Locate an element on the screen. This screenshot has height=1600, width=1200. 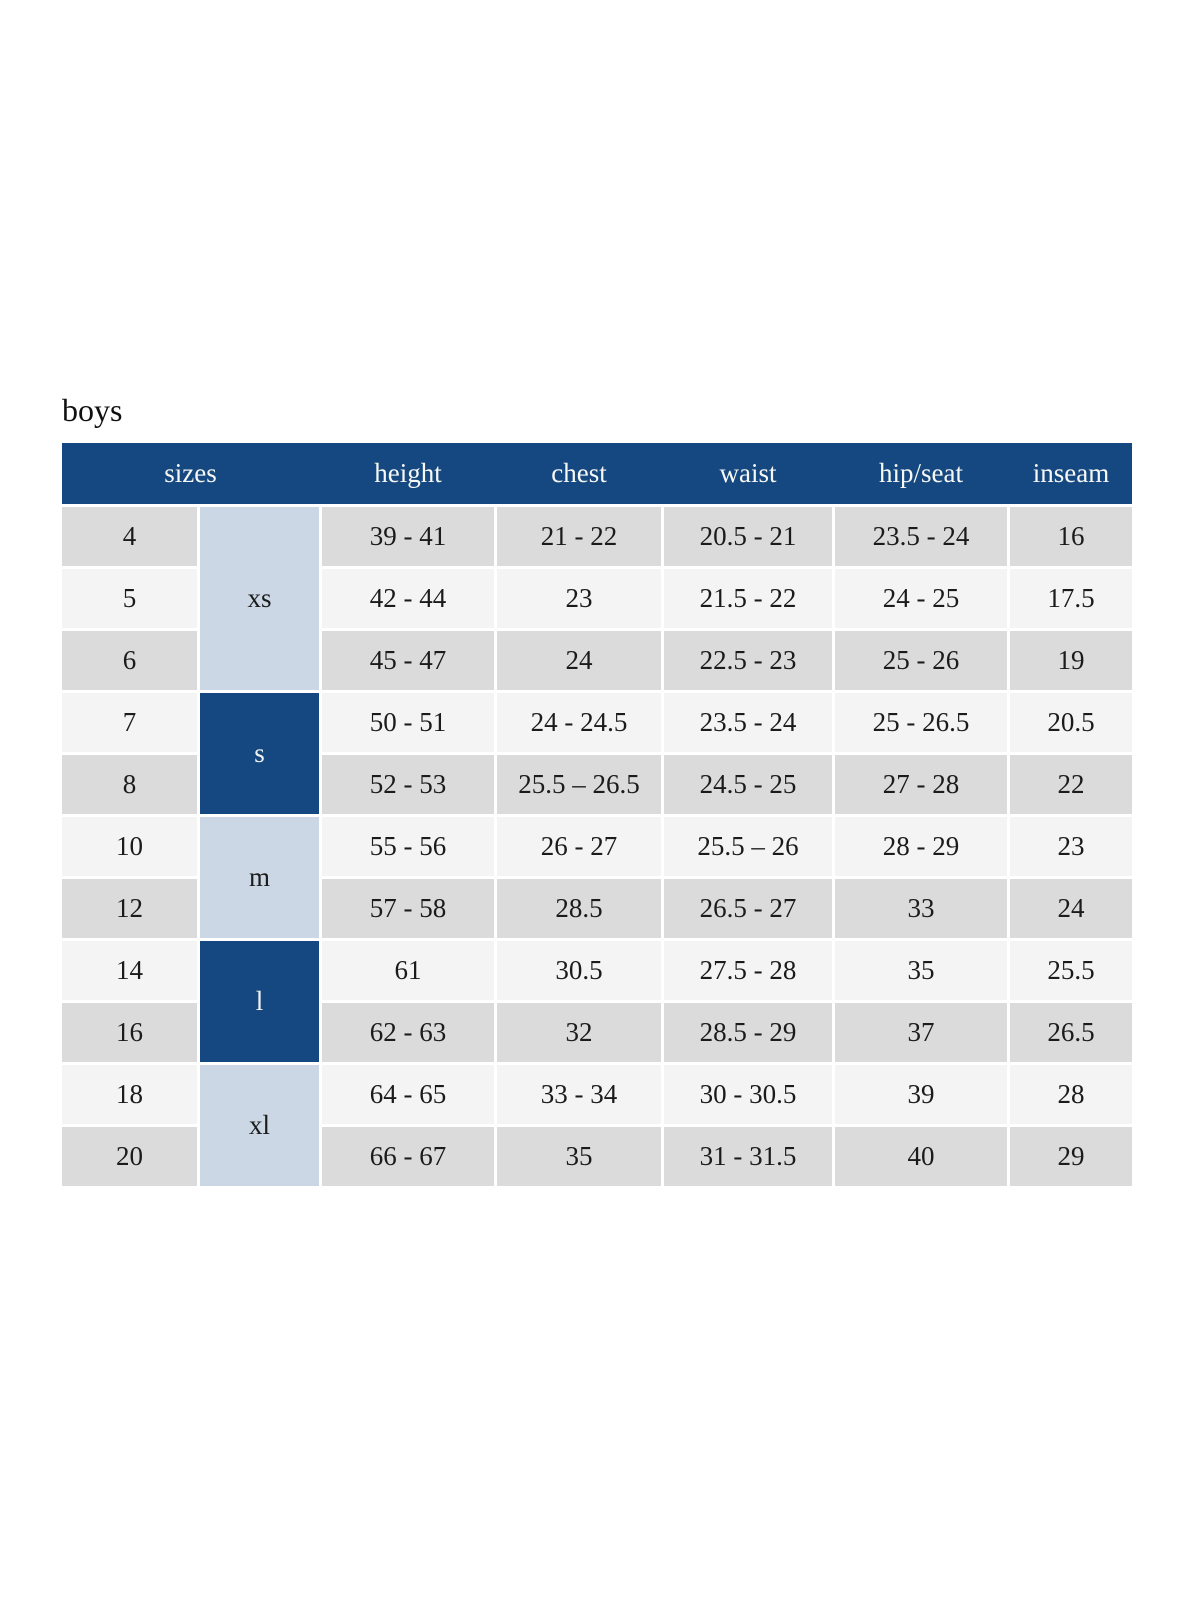
col-header-inseam: inseam is located at coordinates (1071, 473).